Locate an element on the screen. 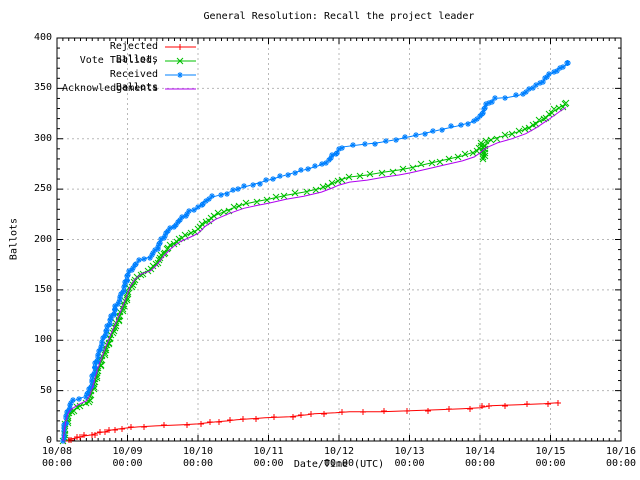  legend-label: Vote Tallied, is located at coordinates (118, 60).